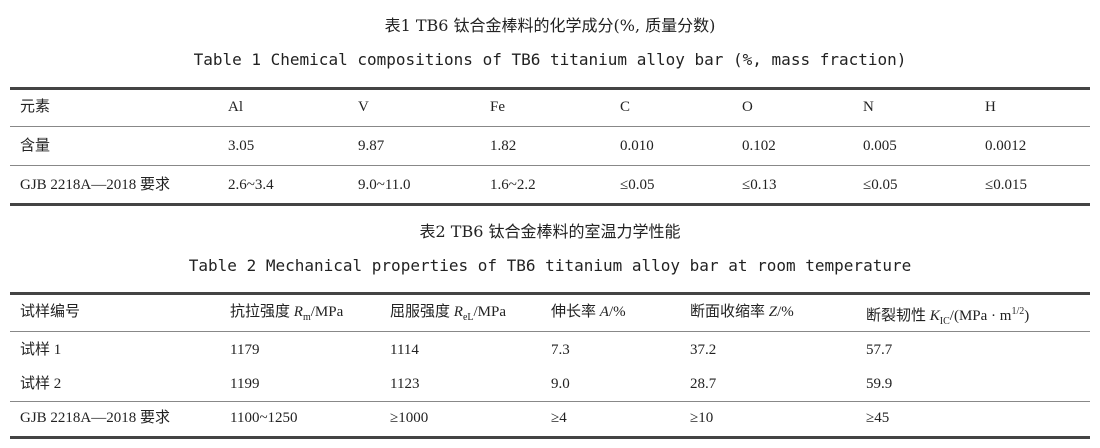 The width and height of the screenshot is (1100, 448). I want to click on table2-bottom-rule, so click(550, 437).